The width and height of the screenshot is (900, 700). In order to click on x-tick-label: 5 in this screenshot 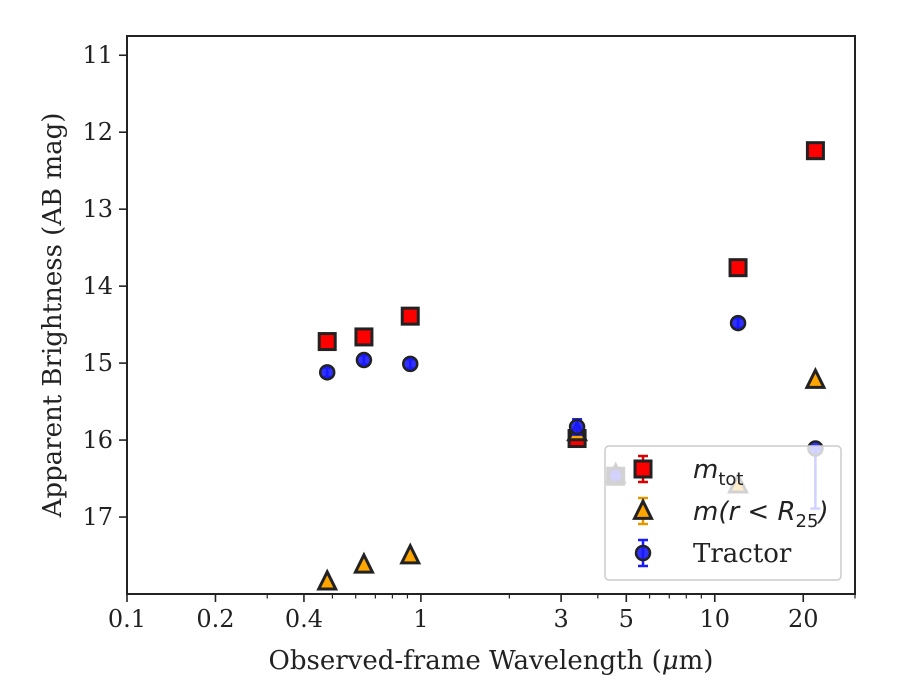, I will do `click(626, 619)`.